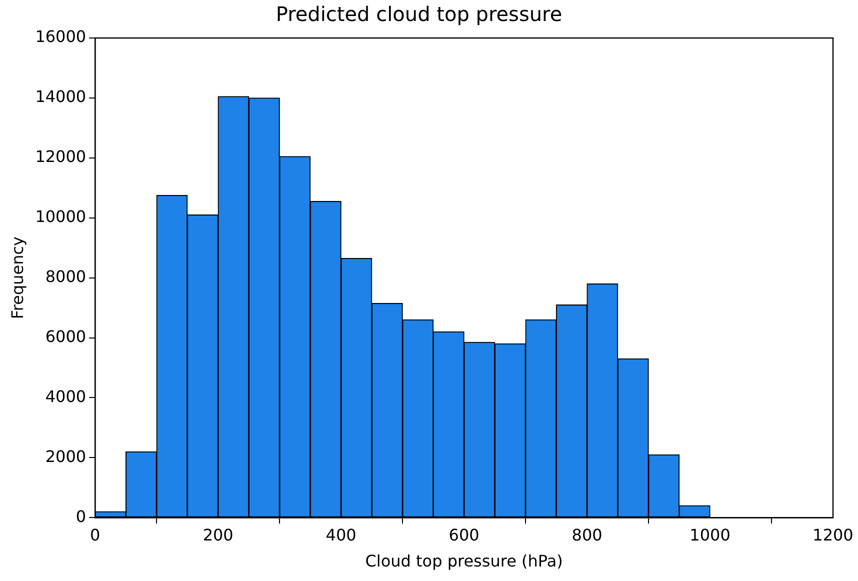  I want to click on y-tick-label: 6000, so click(65, 336).